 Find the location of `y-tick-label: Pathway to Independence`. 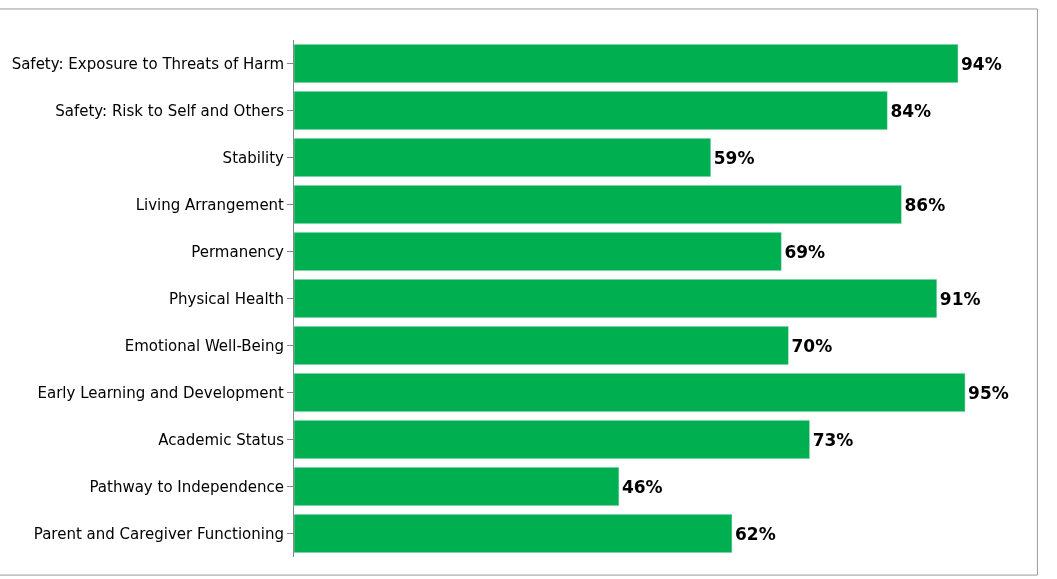

y-tick-label: Pathway to Independence is located at coordinates (186, 486).